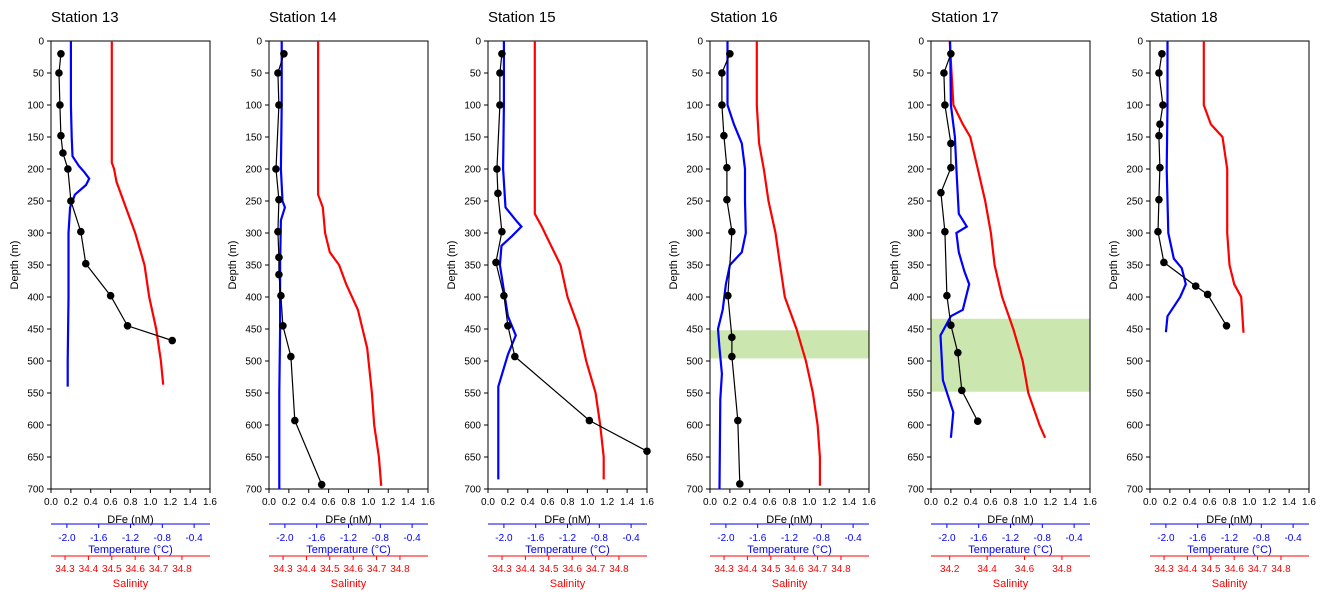  What do you see at coordinates (915, 394) in the screenshot?
I see `y-tick-label: 550` at bounding box center [915, 394].